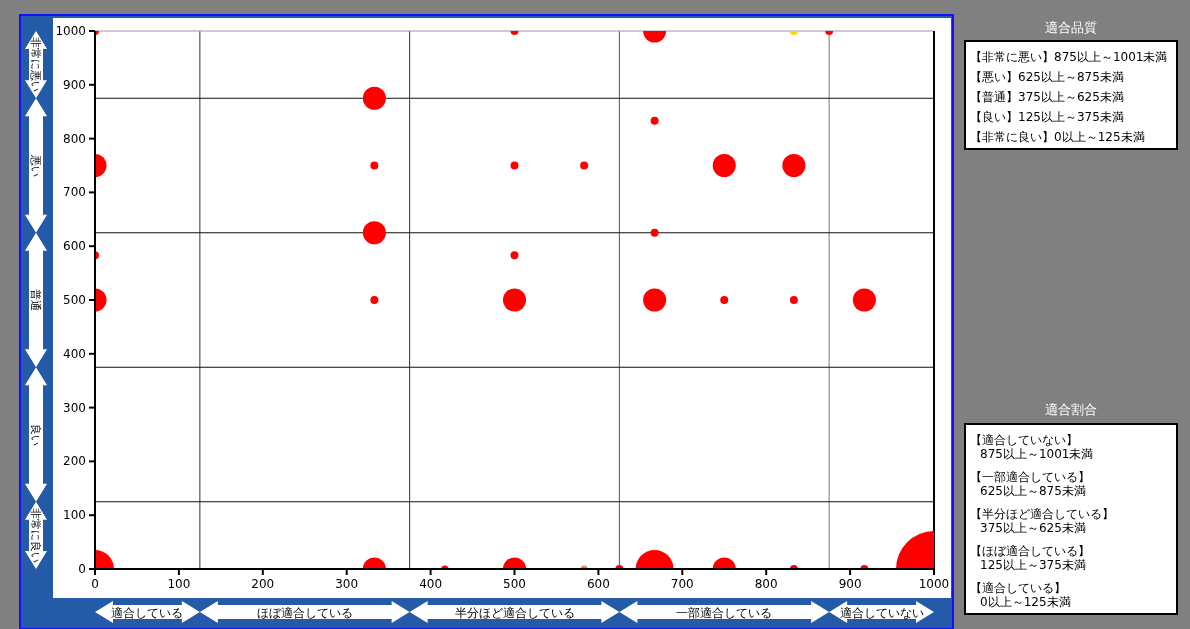 This screenshot has height=629, width=1190. Describe the element at coordinates (934, 584) in the screenshot. I see `x-tick-label: 1000` at that location.